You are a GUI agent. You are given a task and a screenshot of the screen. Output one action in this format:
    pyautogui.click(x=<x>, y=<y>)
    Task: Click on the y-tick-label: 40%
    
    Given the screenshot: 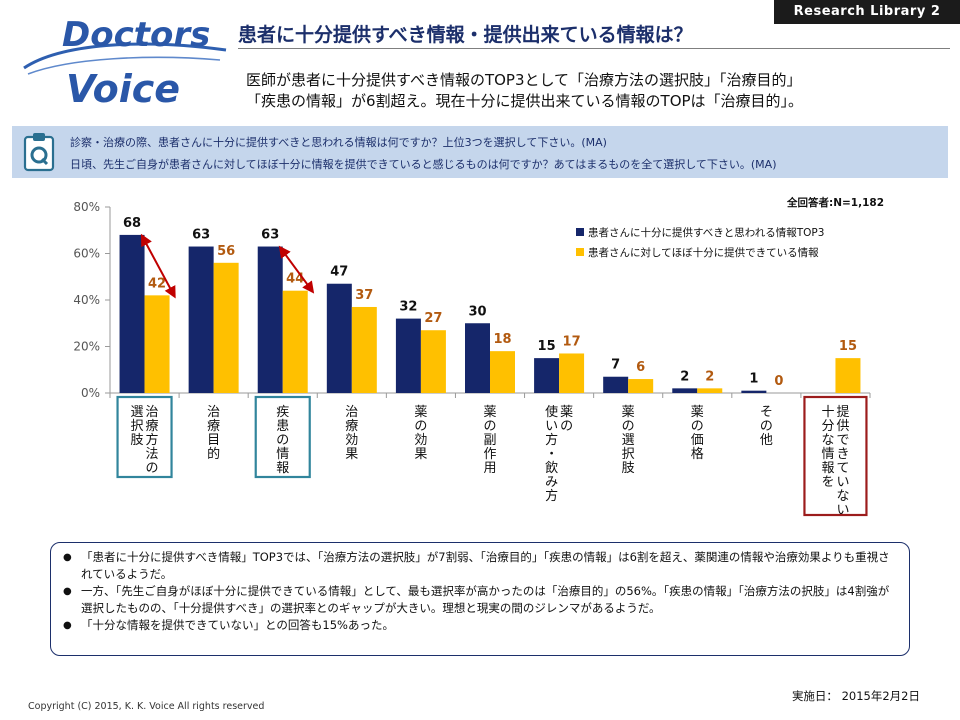 What is the action you would take?
    pyautogui.click(x=86, y=300)
    